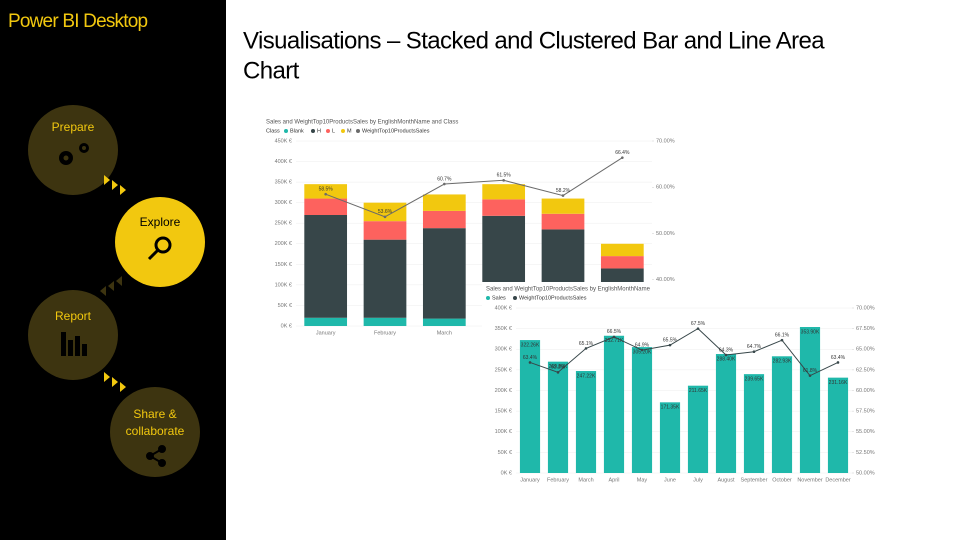  Describe the element at coordinates (504, 176) in the screenshot. I see `data-label: 61.5%` at that location.